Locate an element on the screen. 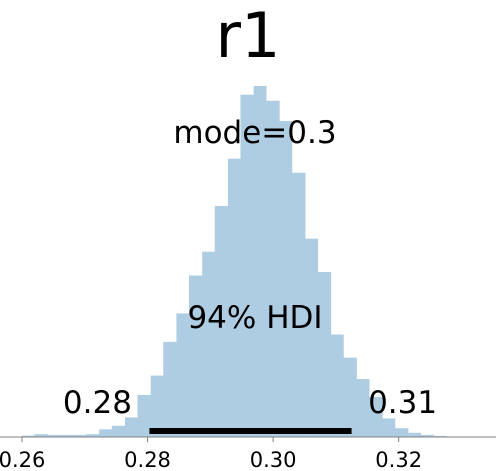 Image resolution: width=496 pixels, height=471 pixels. hdi-low-label: 0.28 is located at coordinates (97, 403).